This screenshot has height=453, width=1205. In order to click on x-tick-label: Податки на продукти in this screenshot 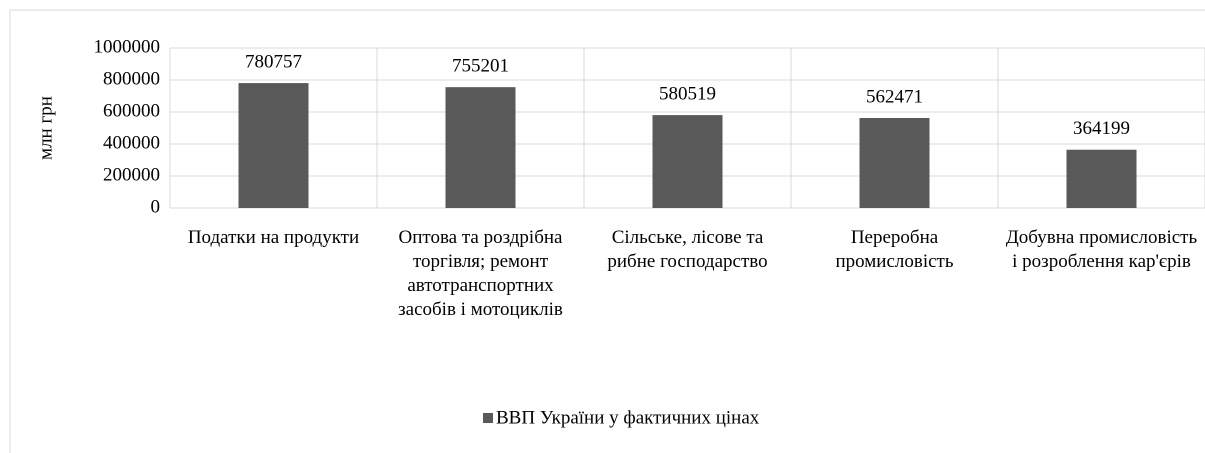, I will do `click(273, 237)`.